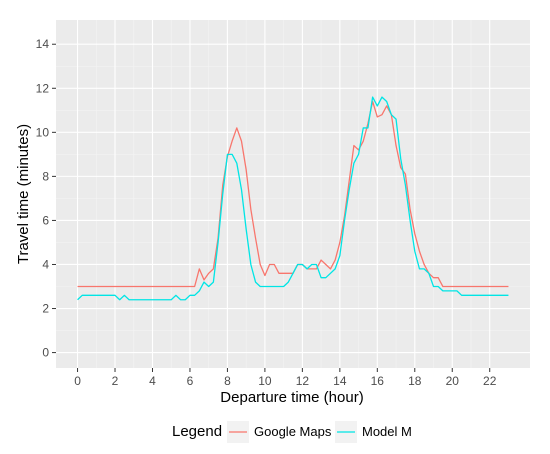 The width and height of the screenshot is (550, 454). What do you see at coordinates (387, 431) in the screenshot?
I see `legend-label-model-m: Model M` at bounding box center [387, 431].